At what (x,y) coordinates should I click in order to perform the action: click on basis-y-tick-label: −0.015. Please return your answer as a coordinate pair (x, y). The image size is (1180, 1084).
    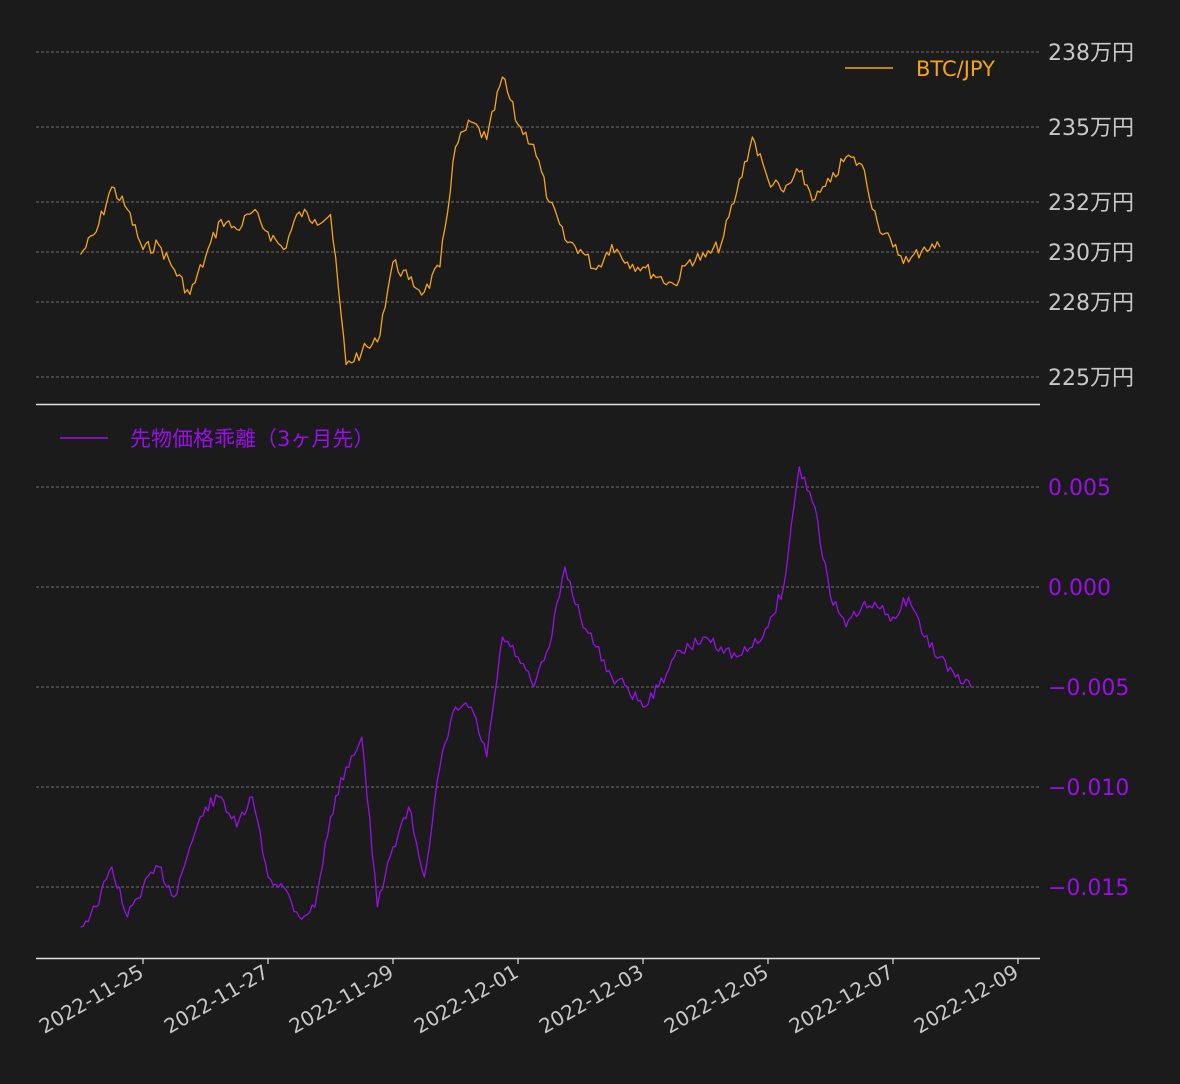
    Looking at the image, I should click on (1088, 888).